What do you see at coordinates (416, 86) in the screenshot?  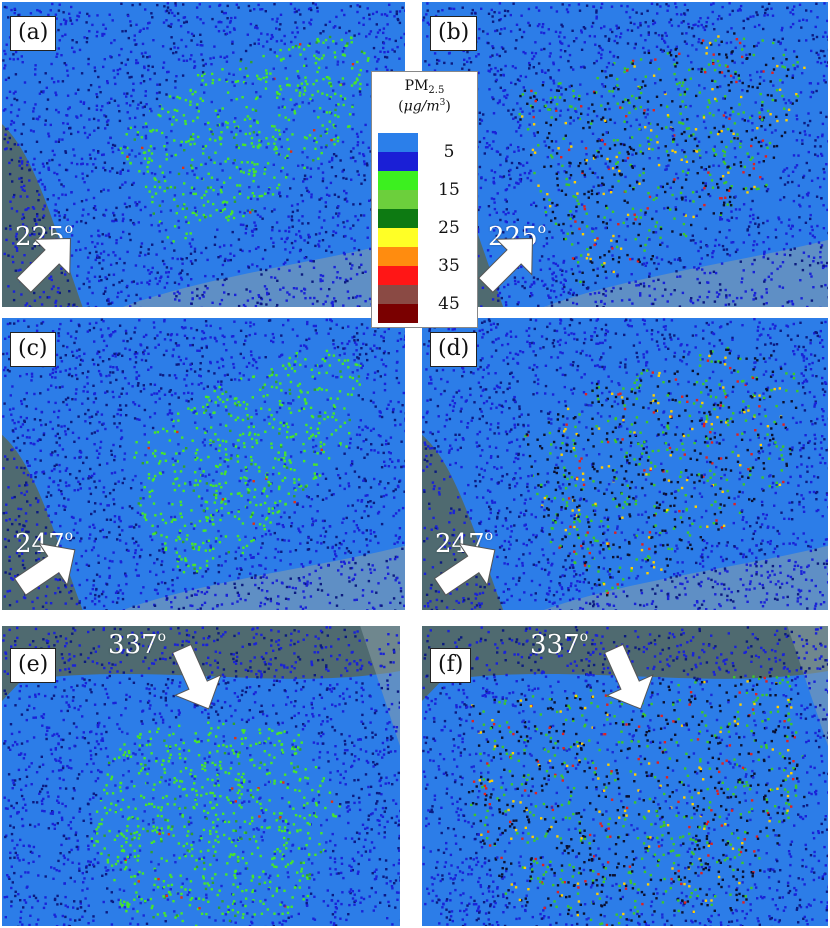 I see `legend-title-pm: PM` at bounding box center [416, 86].